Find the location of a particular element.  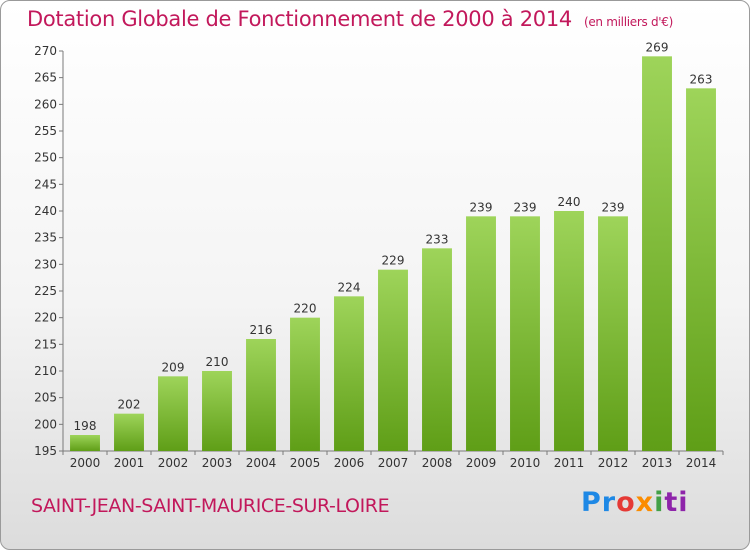

y-tick-label: 205 is located at coordinates (45, 398).